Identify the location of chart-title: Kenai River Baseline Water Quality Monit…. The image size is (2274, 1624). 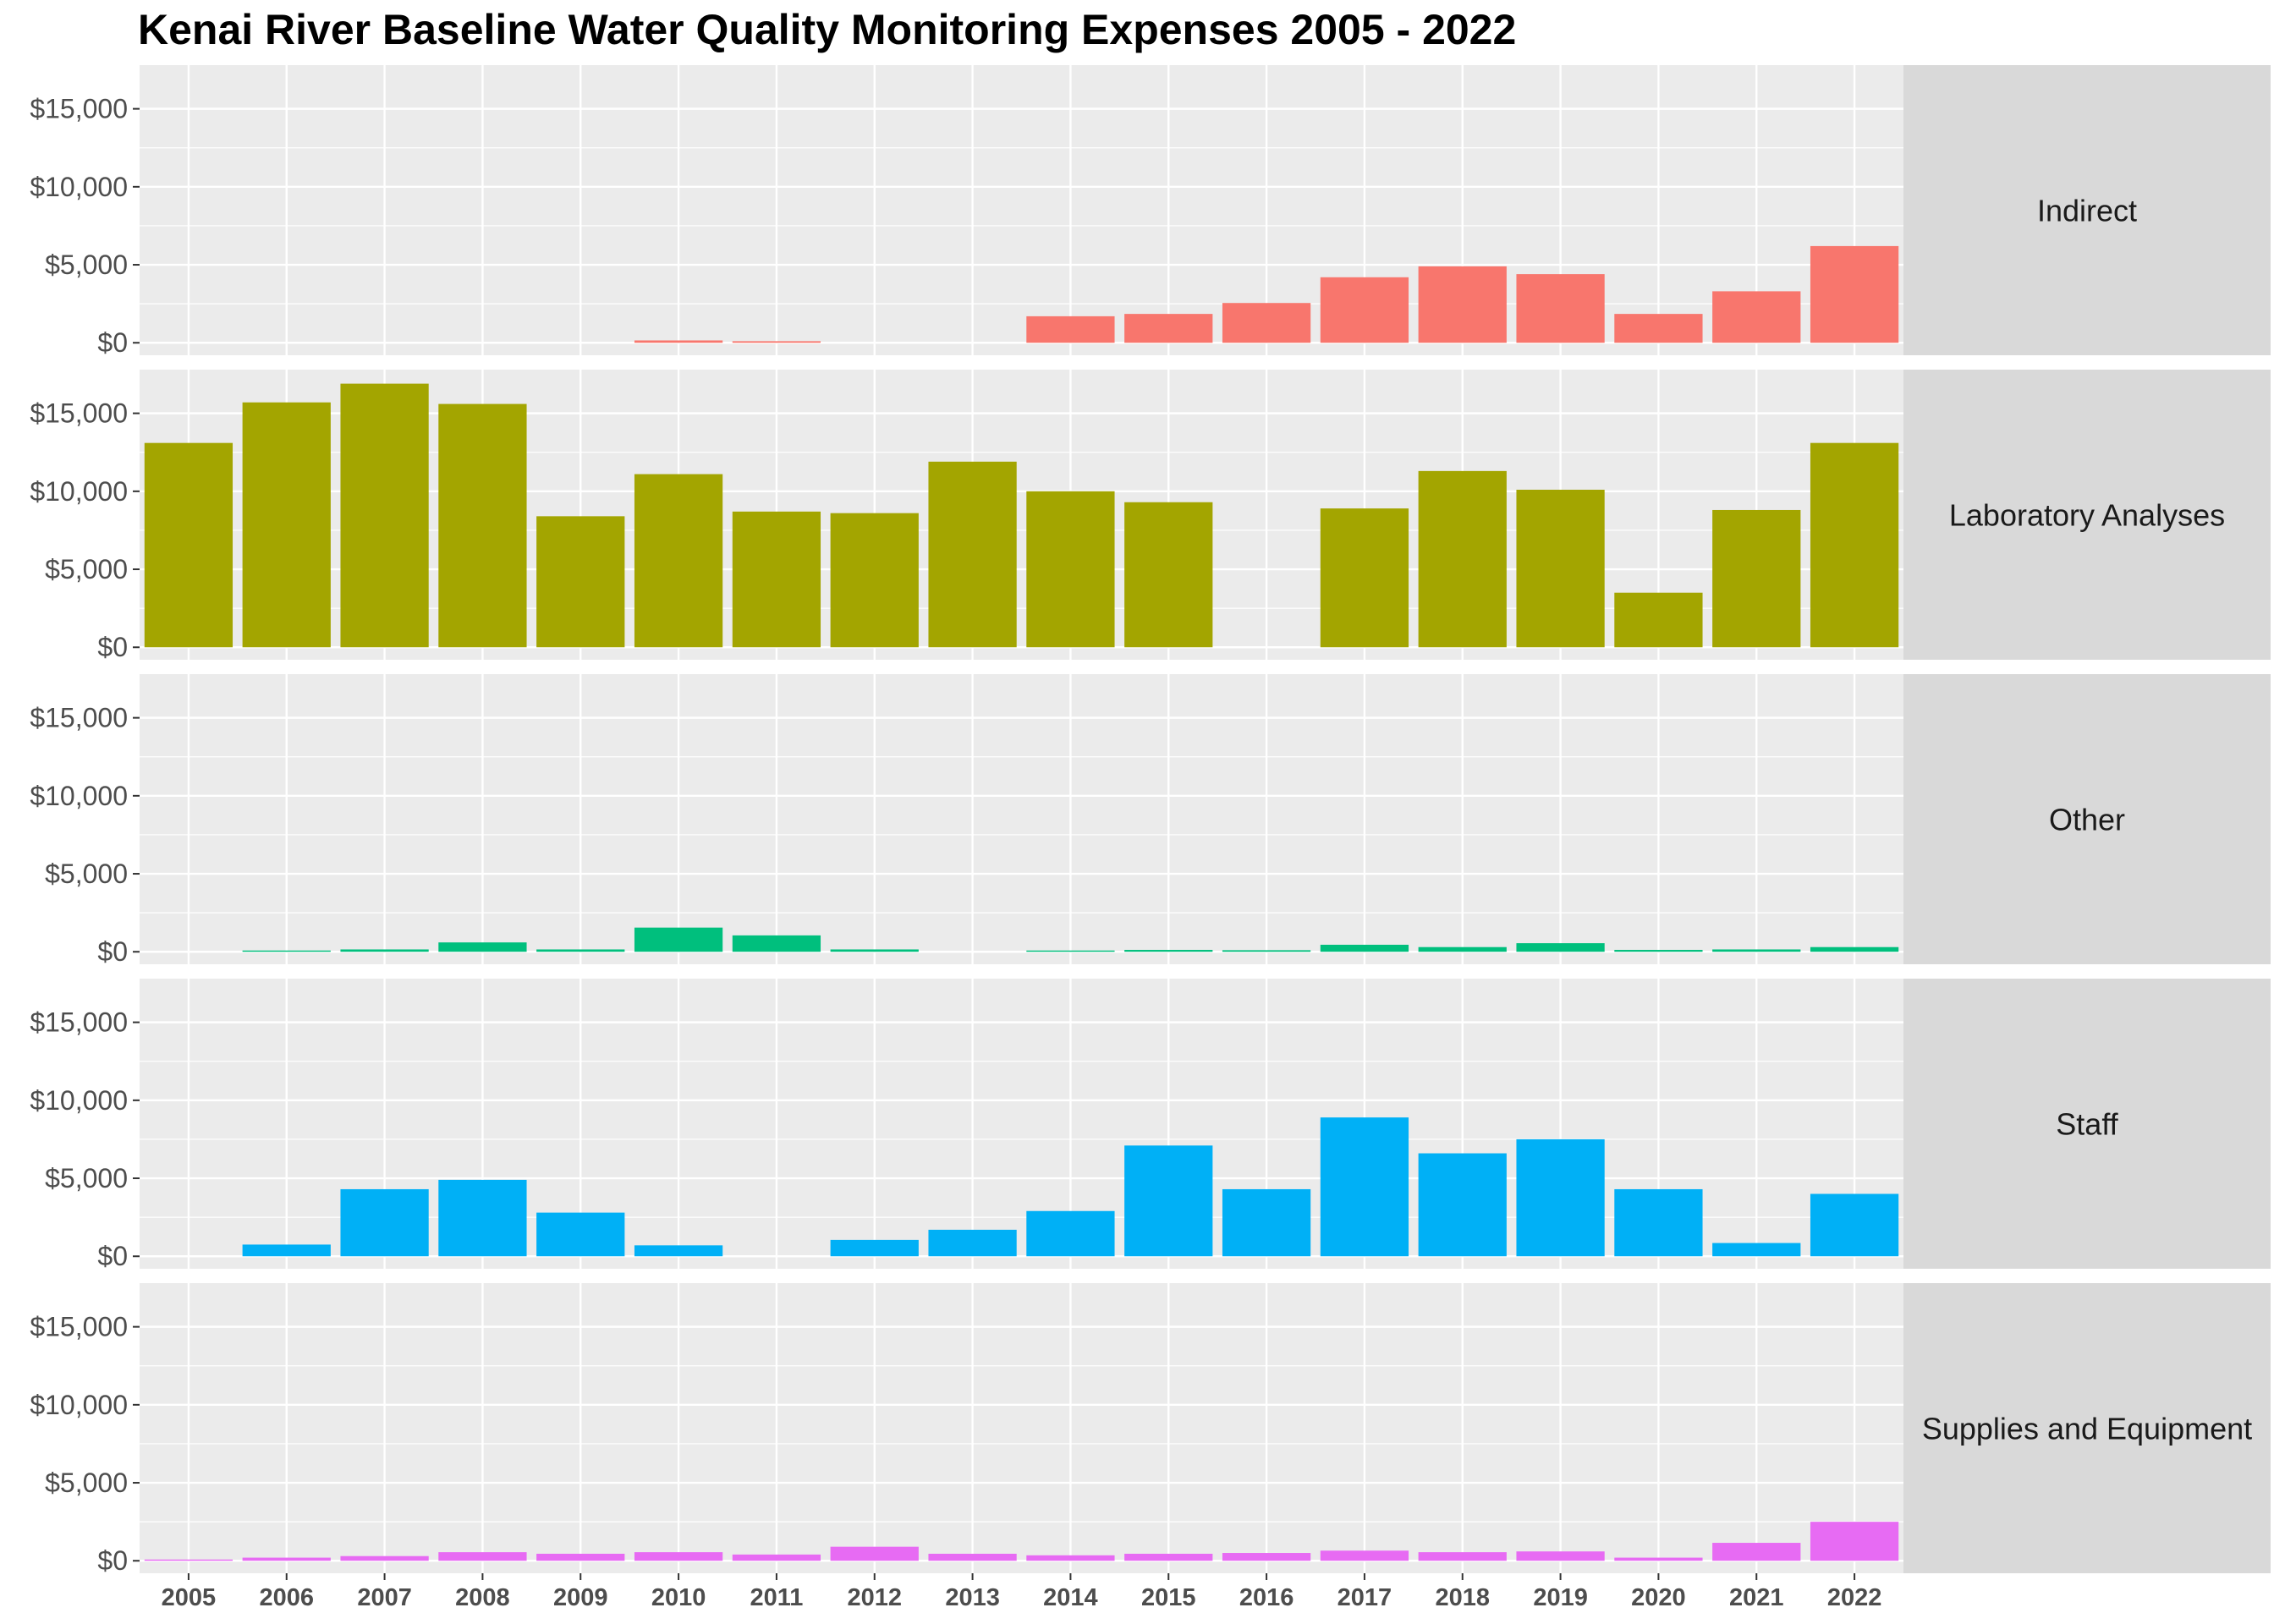
(827, 30).